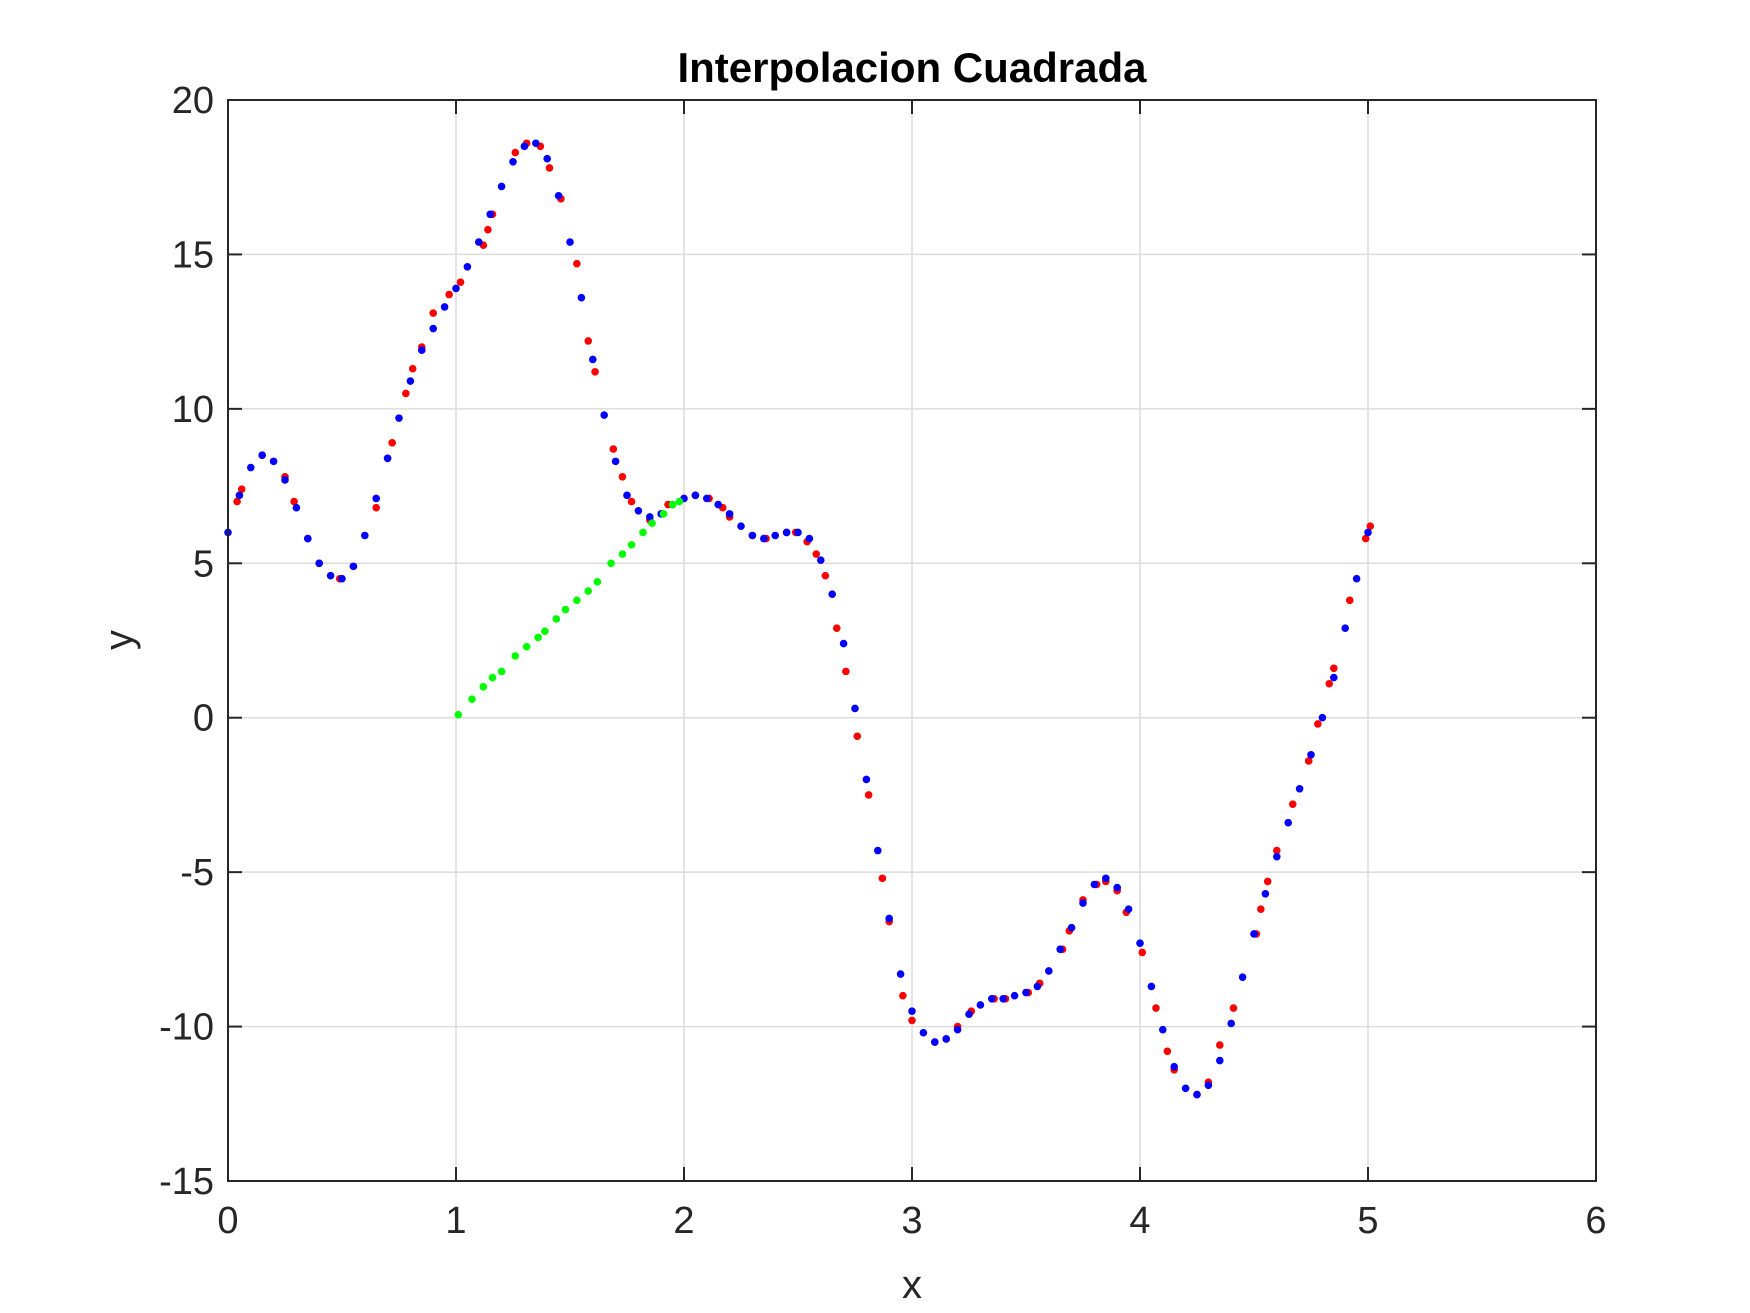 This screenshot has height=1313, width=1750. I want to click on y-tick-label: 20, so click(193, 101).